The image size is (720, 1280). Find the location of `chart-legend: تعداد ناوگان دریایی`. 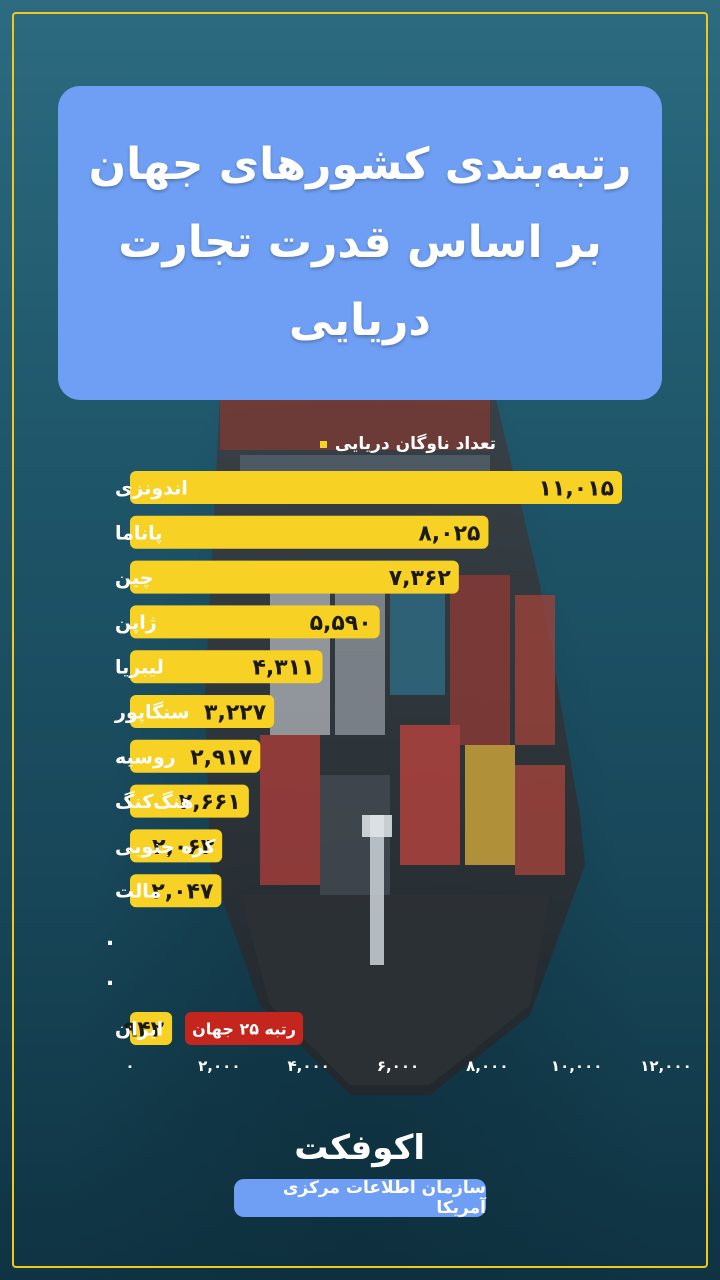

chart-legend: تعداد ناوگان دریایی is located at coordinates (398, 444).